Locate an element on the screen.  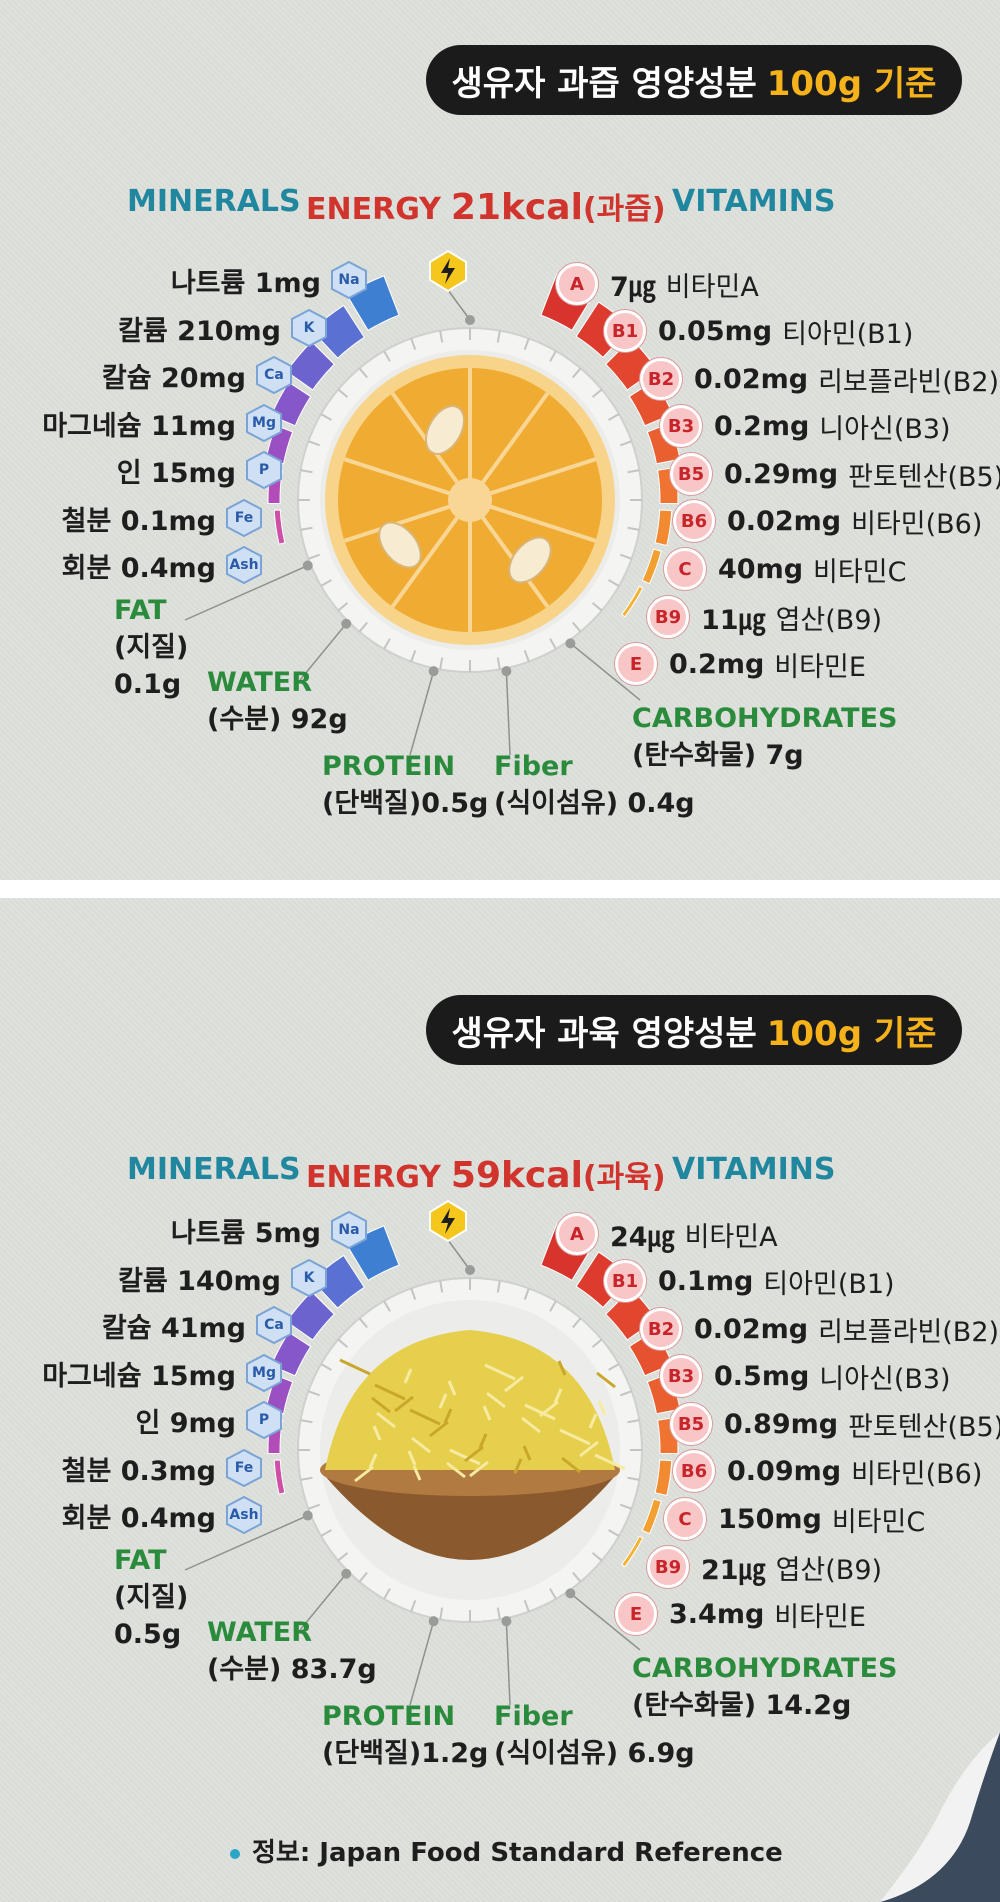
mineral-ash: 회분 0.4mg Ash is located at coordinates (162, 1515).